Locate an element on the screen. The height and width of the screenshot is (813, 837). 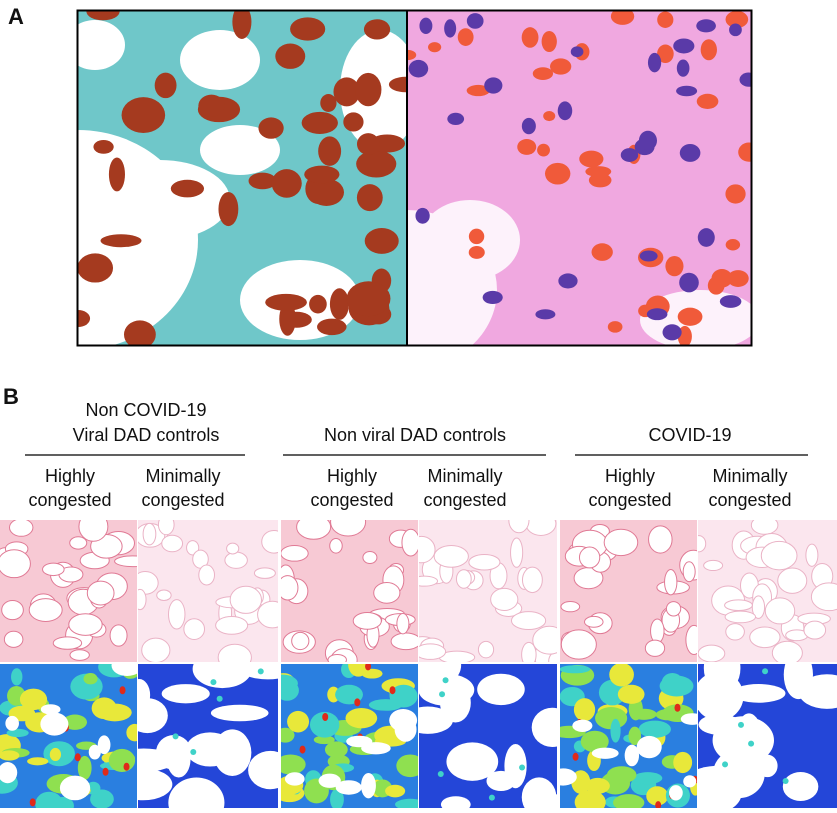
column-title: Highly is located at coordinates (352, 476).